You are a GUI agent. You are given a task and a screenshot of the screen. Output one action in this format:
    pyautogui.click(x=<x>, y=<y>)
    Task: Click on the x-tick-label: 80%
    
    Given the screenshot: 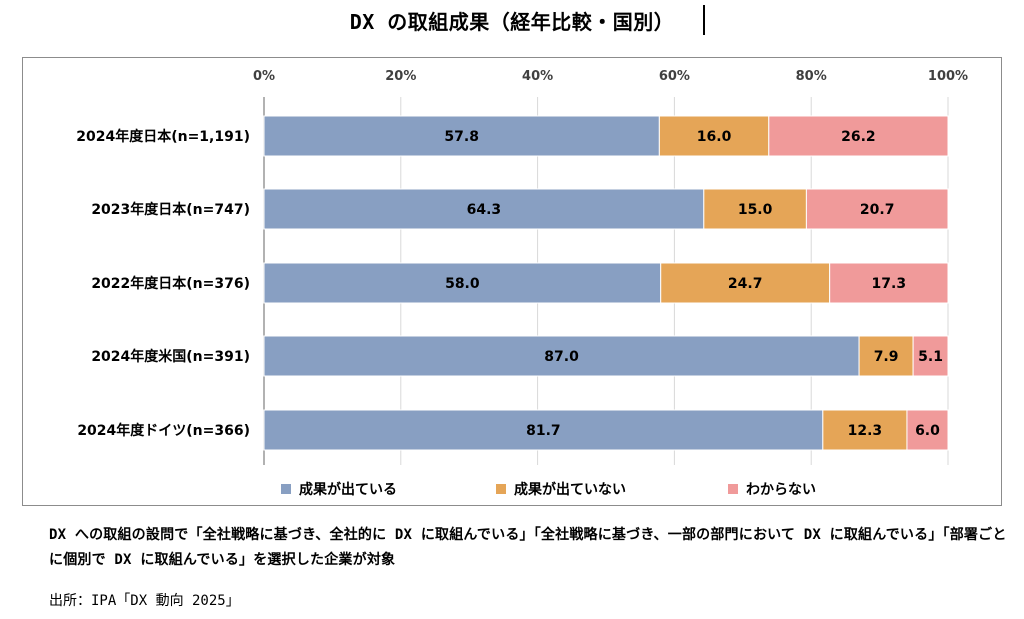 What is the action you would take?
    pyautogui.click(x=811, y=76)
    